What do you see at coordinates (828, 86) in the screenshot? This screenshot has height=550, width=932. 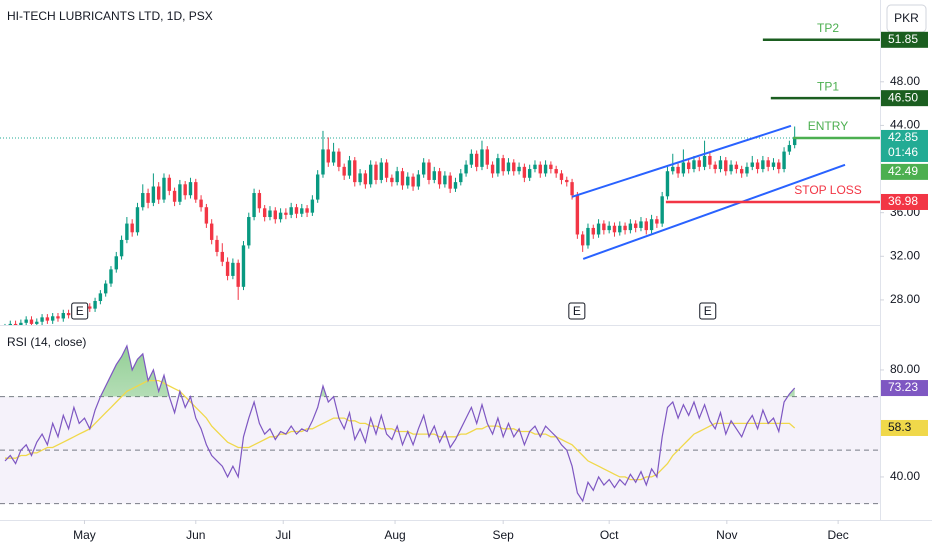 I see `level-label: TP1` at bounding box center [828, 86].